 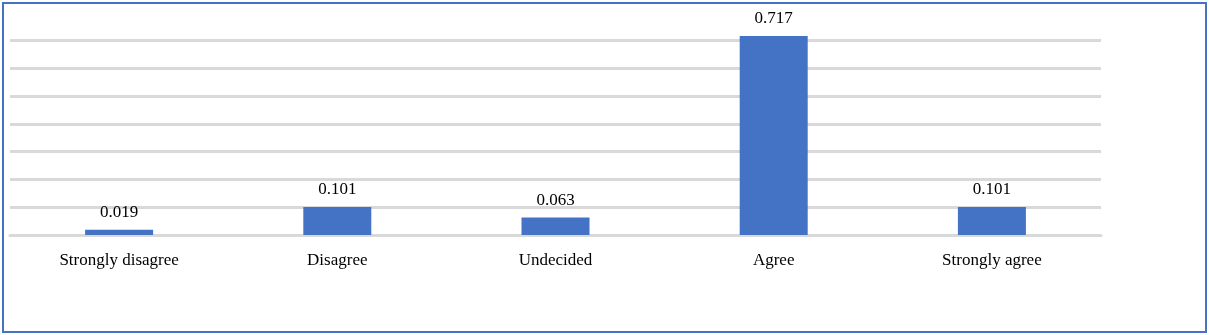 I want to click on data-label: 0.063, so click(x=555, y=199).